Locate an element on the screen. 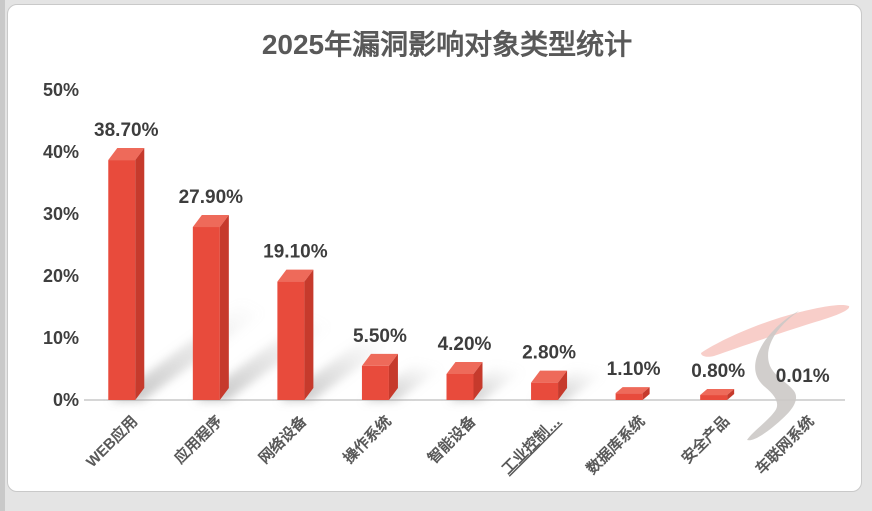 This screenshot has height=511, width=872. category-label: 智能设备 is located at coordinates (452, 439).